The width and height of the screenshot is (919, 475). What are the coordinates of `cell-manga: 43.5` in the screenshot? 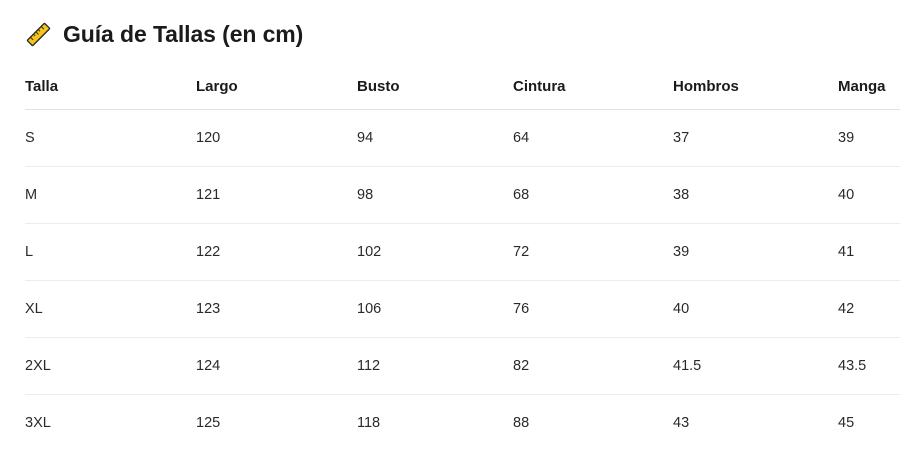 It's located at (869, 366).